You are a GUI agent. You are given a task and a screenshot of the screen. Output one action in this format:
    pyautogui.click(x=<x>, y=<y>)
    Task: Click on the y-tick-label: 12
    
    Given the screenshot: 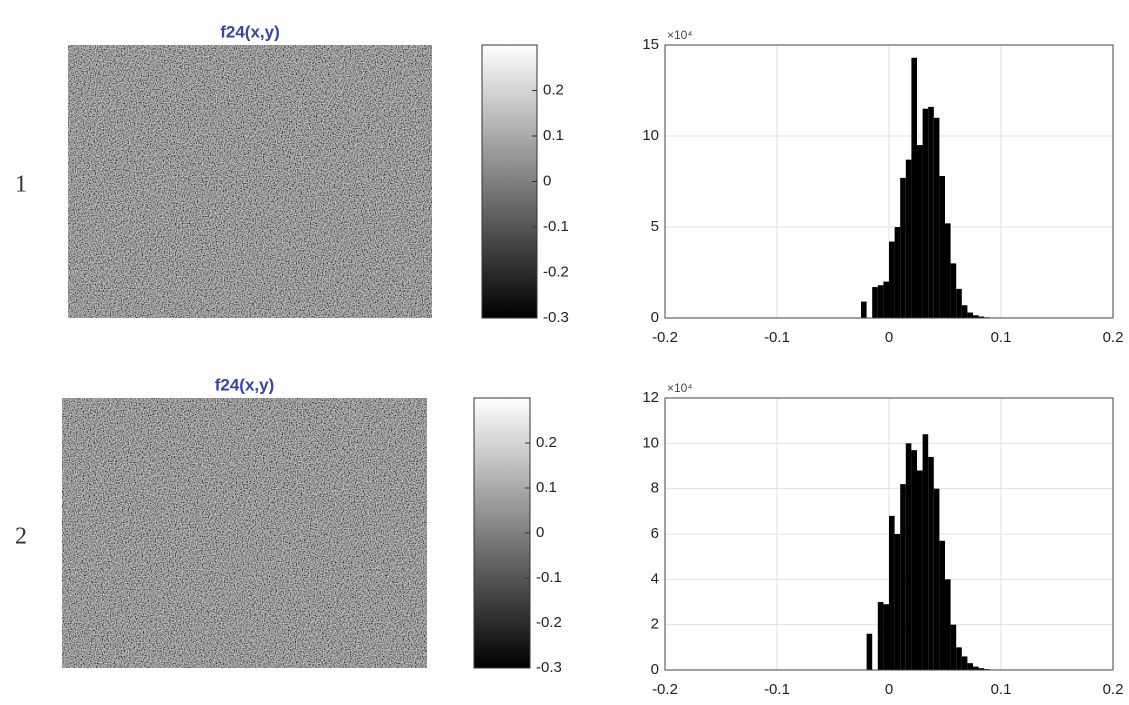 What is the action you would take?
    pyautogui.click(x=650, y=397)
    